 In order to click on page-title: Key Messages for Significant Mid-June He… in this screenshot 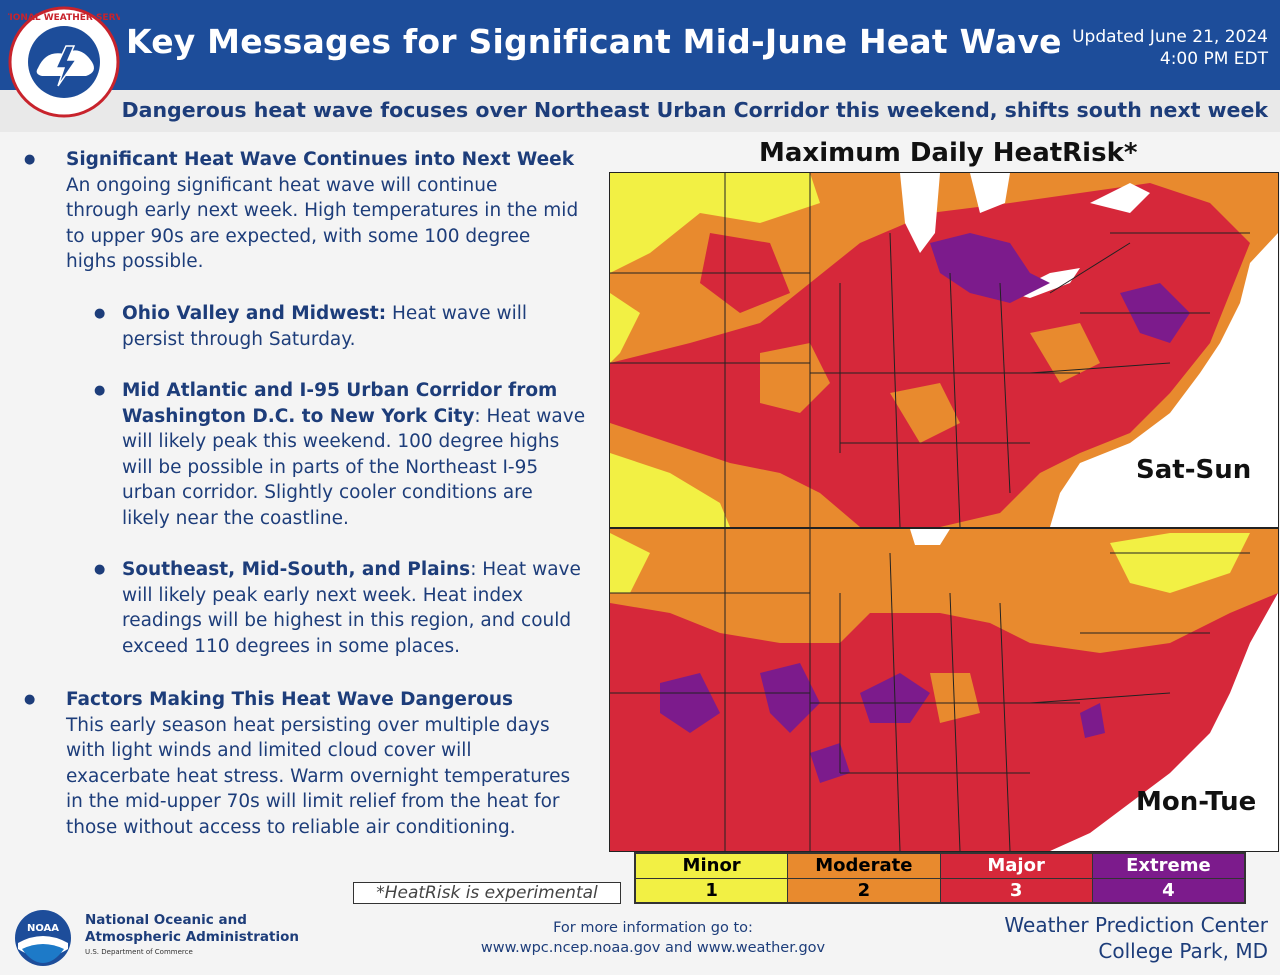, I will do `click(594, 41)`.